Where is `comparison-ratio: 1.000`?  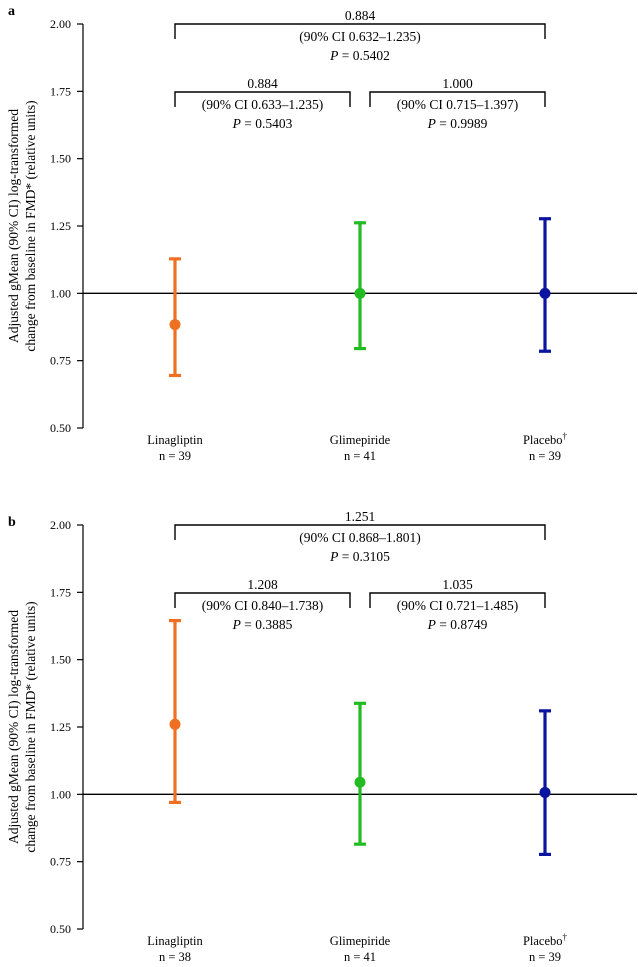
comparison-ratio: 1.000 is located at coordinates (457, 83).